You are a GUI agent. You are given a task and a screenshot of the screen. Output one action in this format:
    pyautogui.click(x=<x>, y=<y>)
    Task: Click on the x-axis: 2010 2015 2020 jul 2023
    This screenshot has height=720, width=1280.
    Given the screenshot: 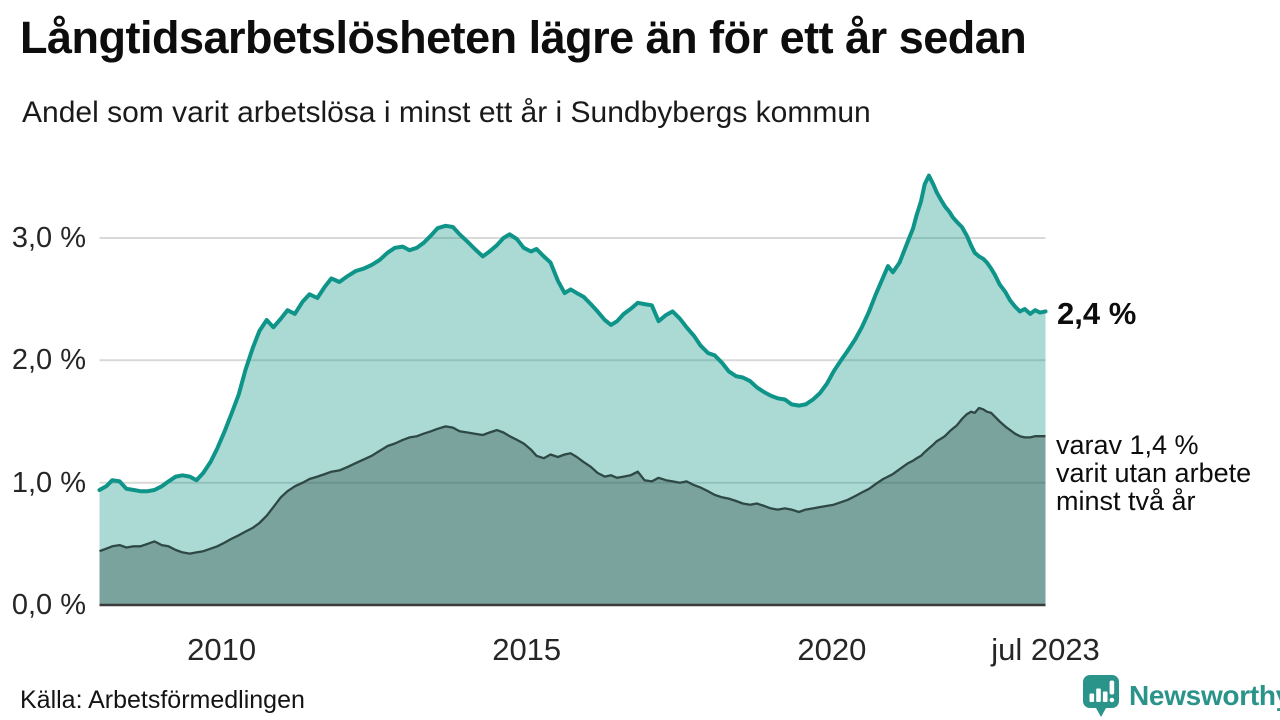 What is the action you would take?
    pyautogui.click(x=640, y=652)
    